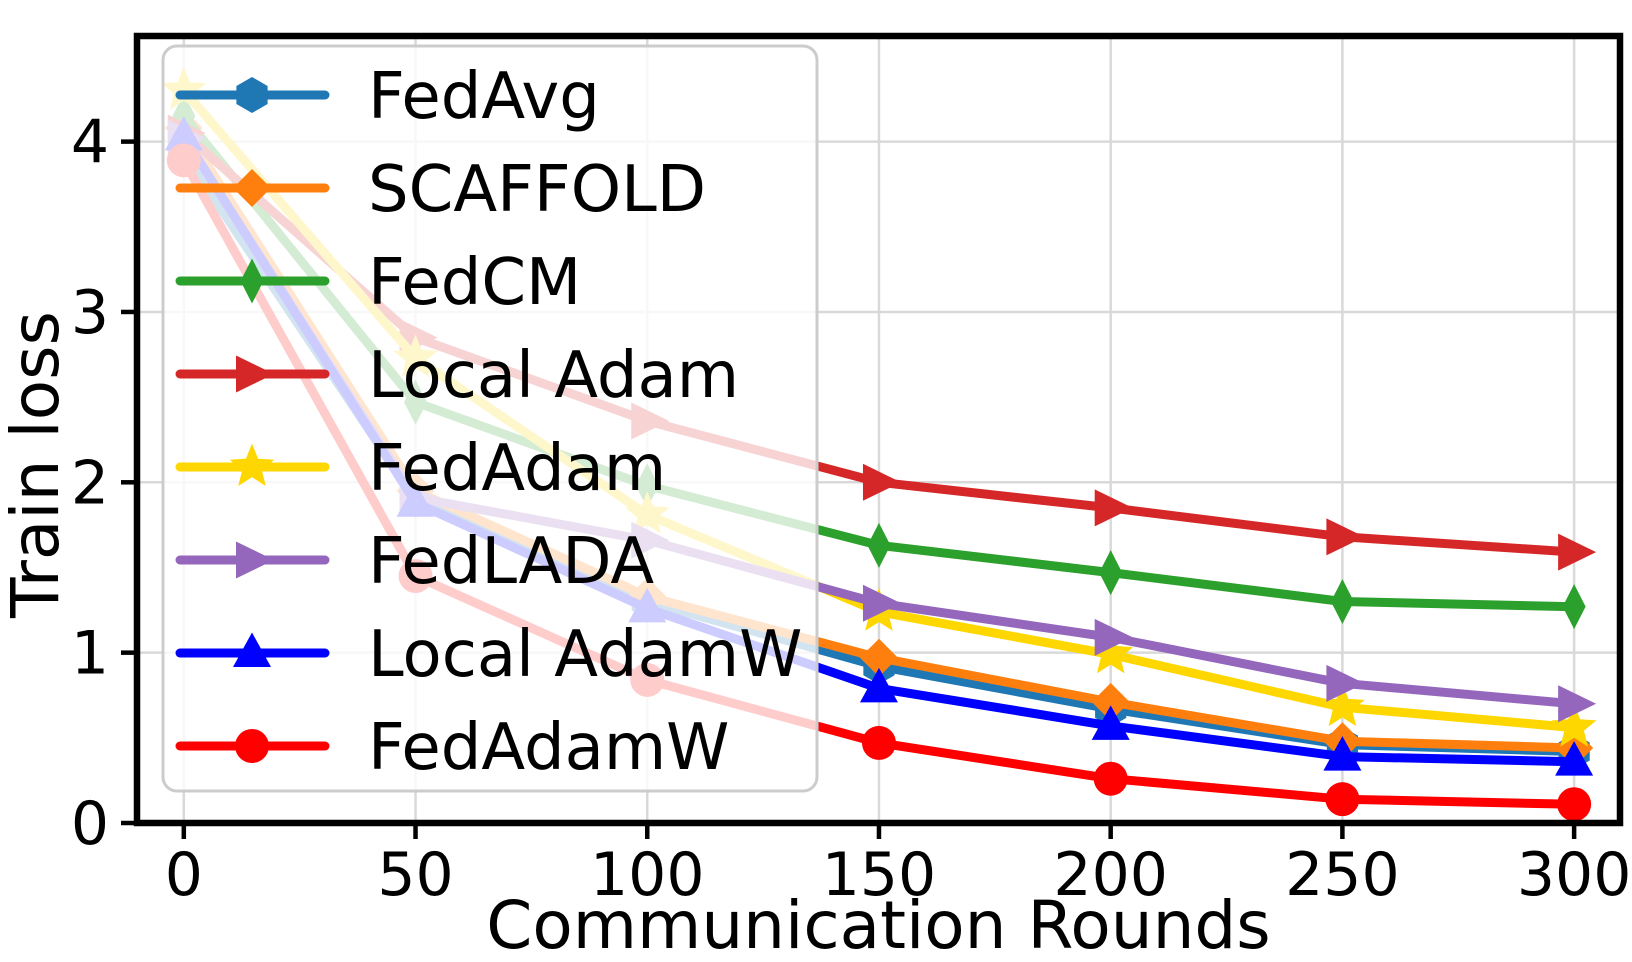 The width and height of the screenshot is (1632, 962). I want to click on x-tick-label: 200, so click(1110, 875).